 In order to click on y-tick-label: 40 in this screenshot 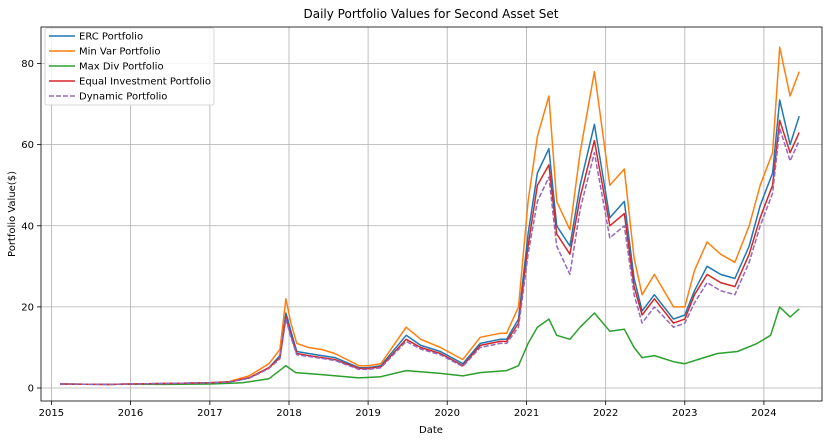, I will do `click(27, 226)`.